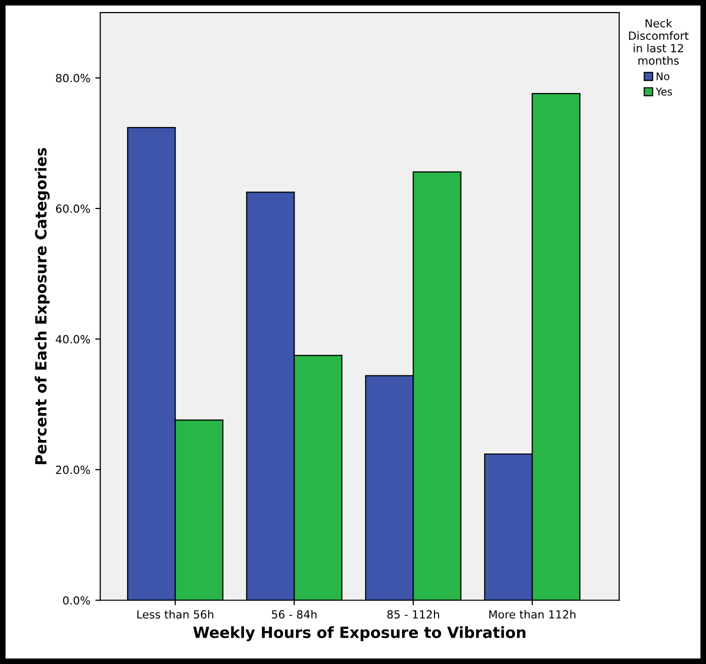  What do you see at coordinates (73, 78) in the screenshot?
I see `y-tick-label: 80.0%` at bounding box center [73, 78].